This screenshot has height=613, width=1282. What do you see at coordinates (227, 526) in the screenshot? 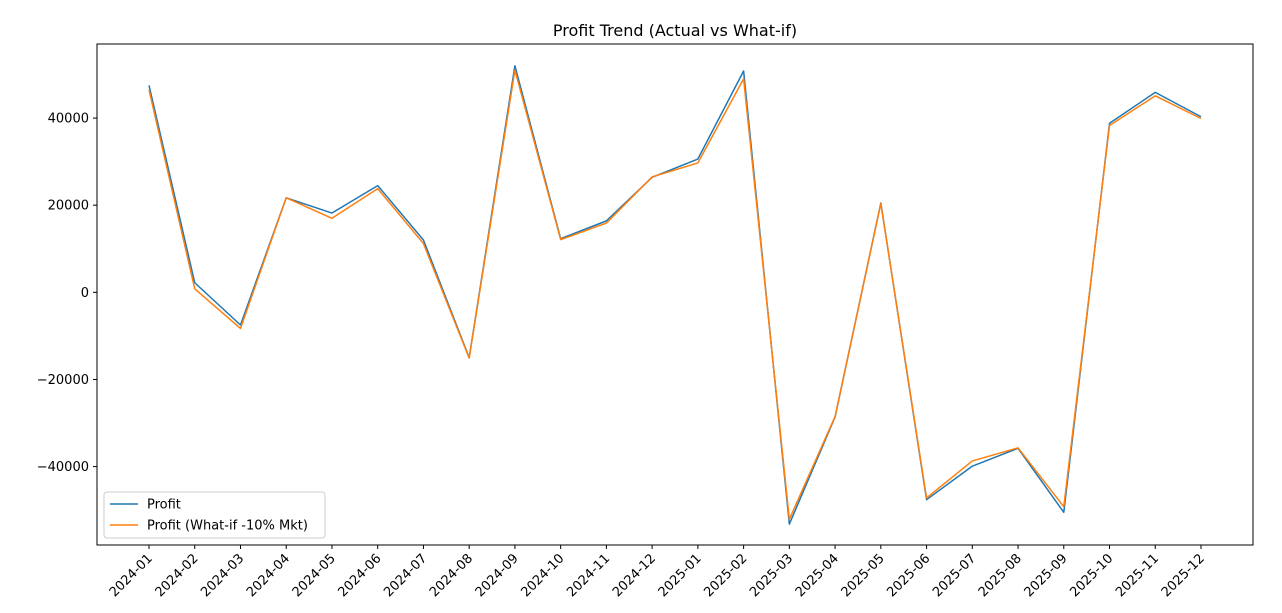
I see `legend-label-2: Profit (What-if -10% Mkt)` at bounding box center [227, 526].